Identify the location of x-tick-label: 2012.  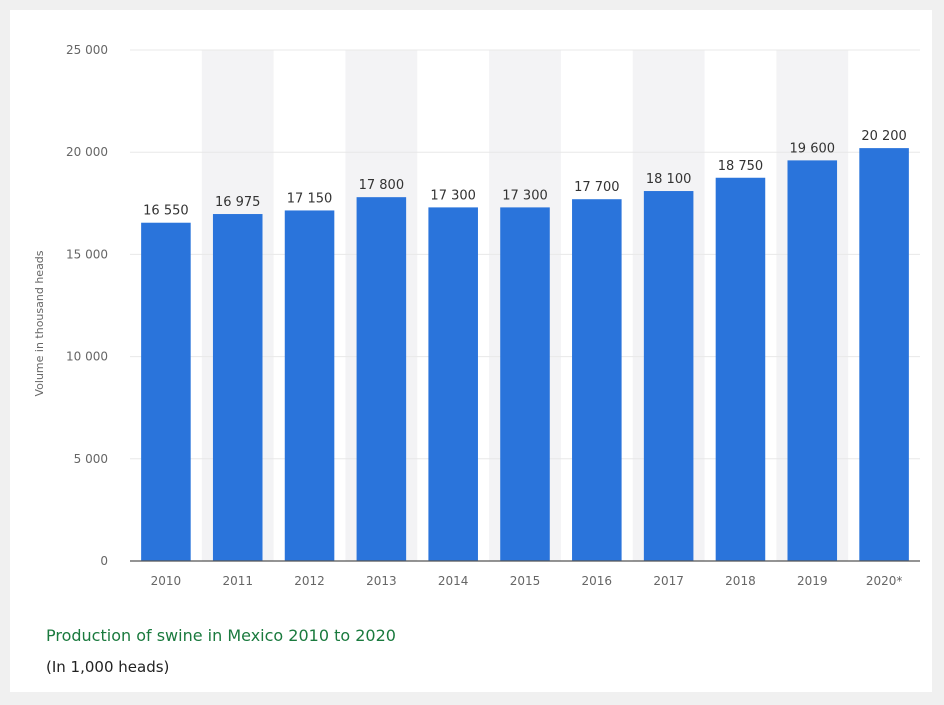
(309, 581).